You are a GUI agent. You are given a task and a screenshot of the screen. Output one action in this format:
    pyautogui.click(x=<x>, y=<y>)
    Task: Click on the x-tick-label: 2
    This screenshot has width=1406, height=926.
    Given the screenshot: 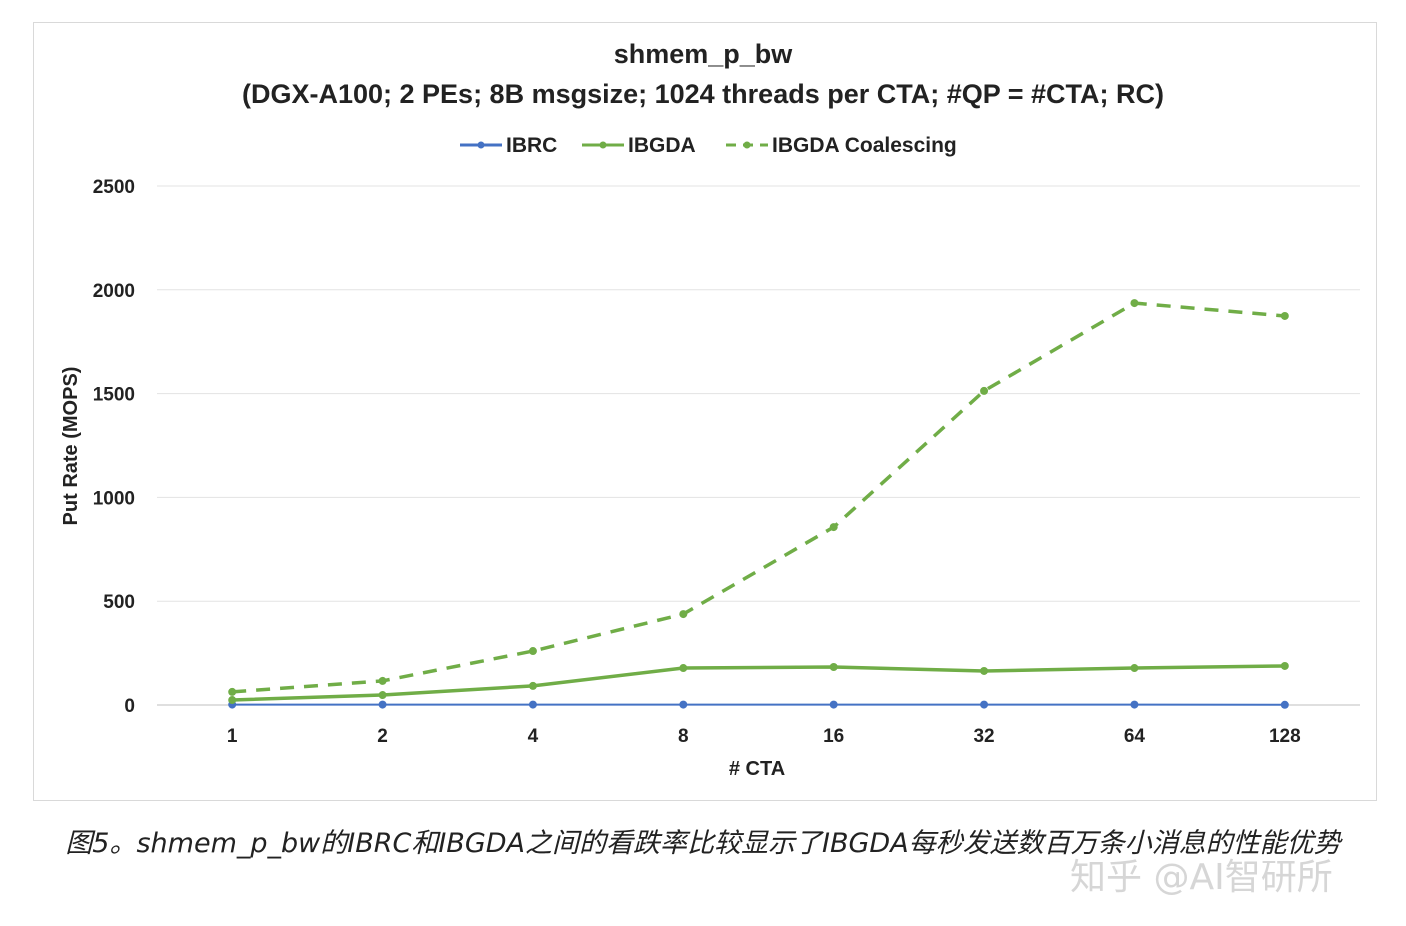 What is the action you would take?
    pyautogui.click(x=382, y=736)
    